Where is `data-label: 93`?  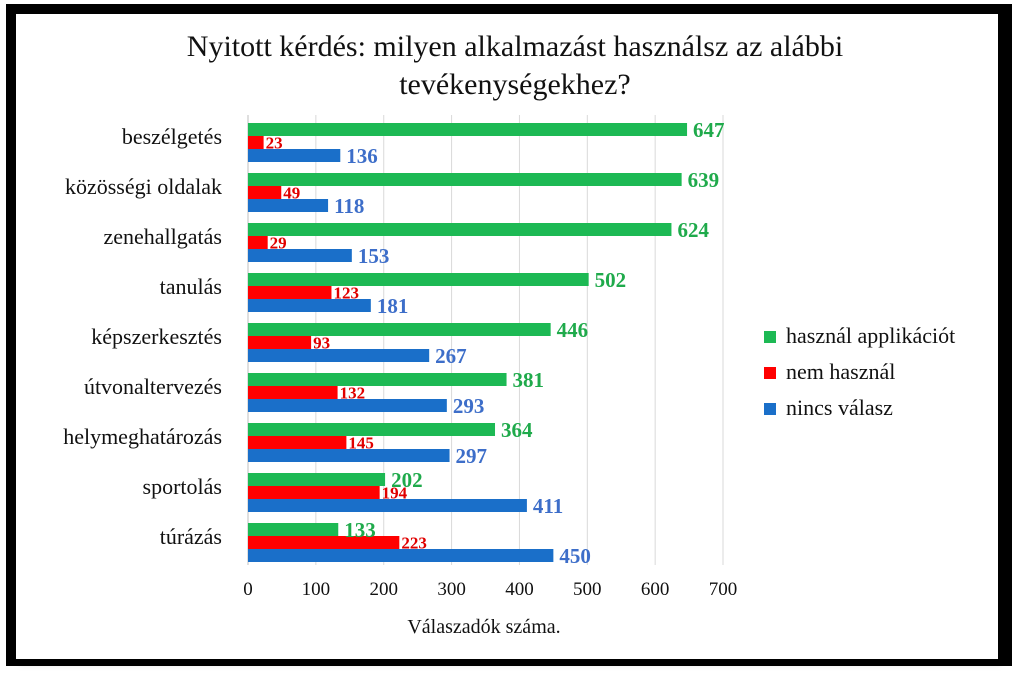
data-label: 93 is located at coordinates (321, 342).